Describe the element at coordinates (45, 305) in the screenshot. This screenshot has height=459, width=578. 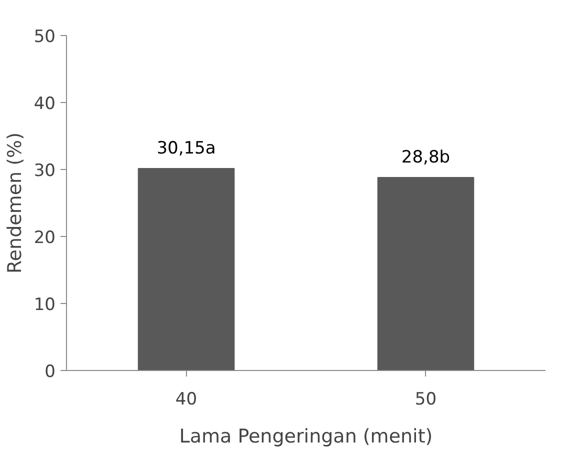
I see `y-tick-label: 10` at that location.